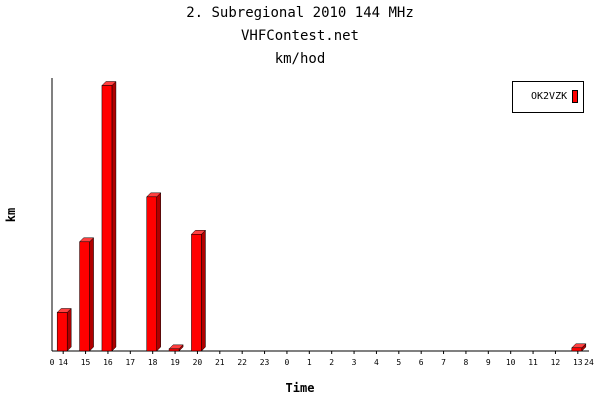 The height and width of the screenshot is (400, 600). Describe the element at coordinates (153, 362) in the screenshot. I see `x-tick-label: 18` at that location.